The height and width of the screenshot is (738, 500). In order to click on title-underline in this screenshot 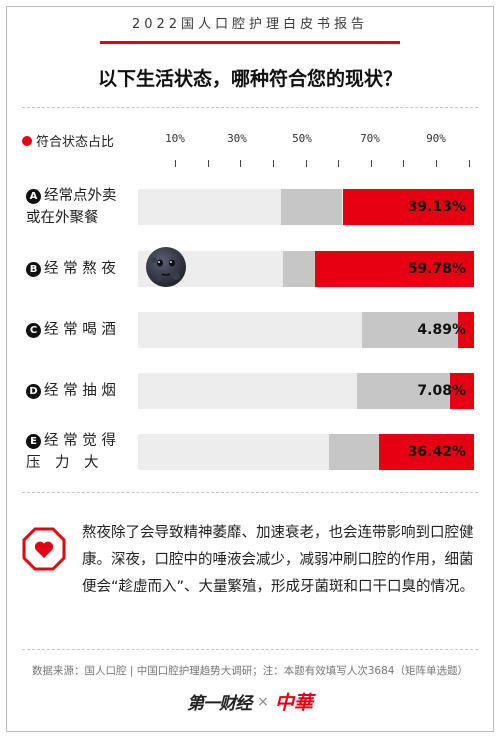, I will do `click(250, 42)`.